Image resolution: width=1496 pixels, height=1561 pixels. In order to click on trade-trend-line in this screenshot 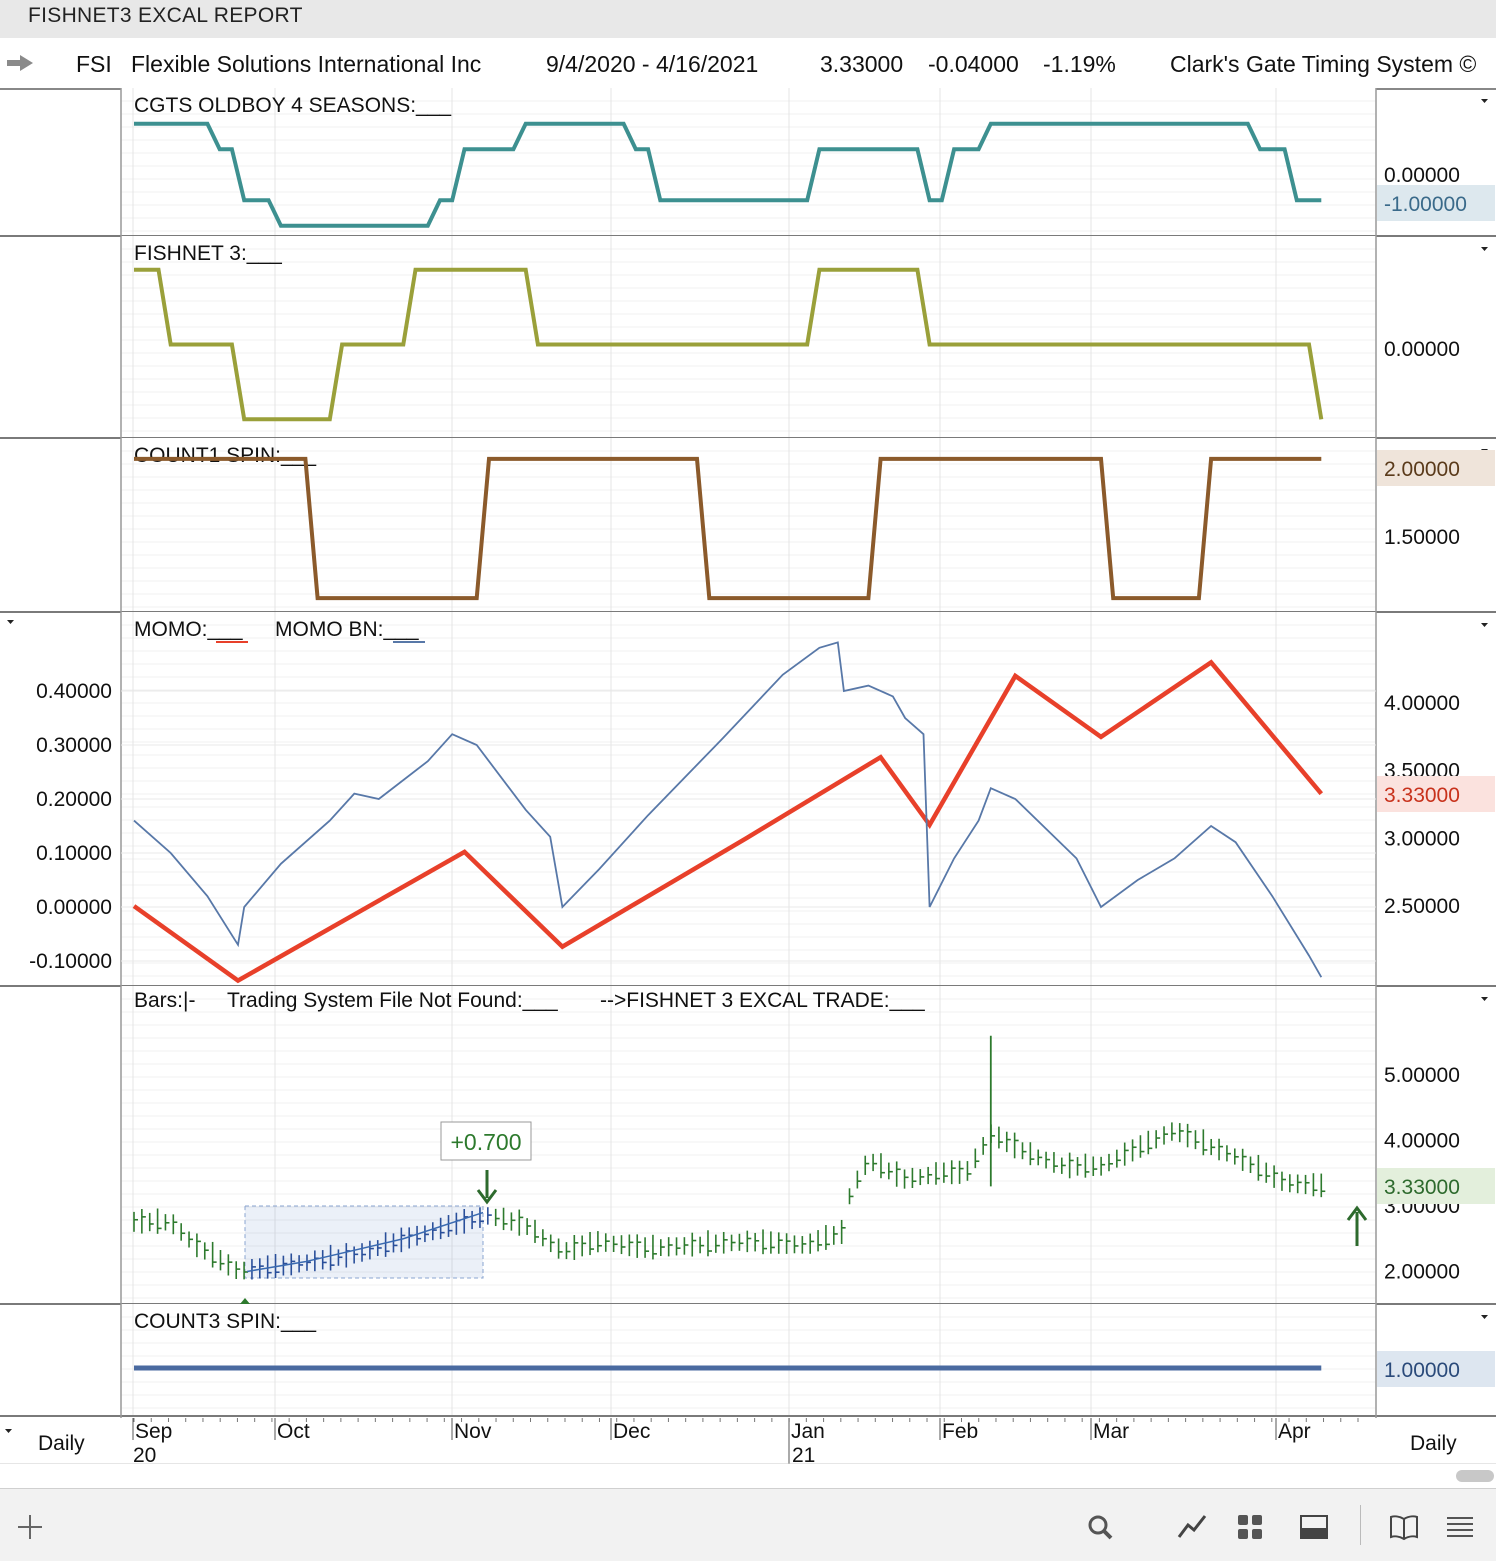, I will do `click(365, 1242)`.